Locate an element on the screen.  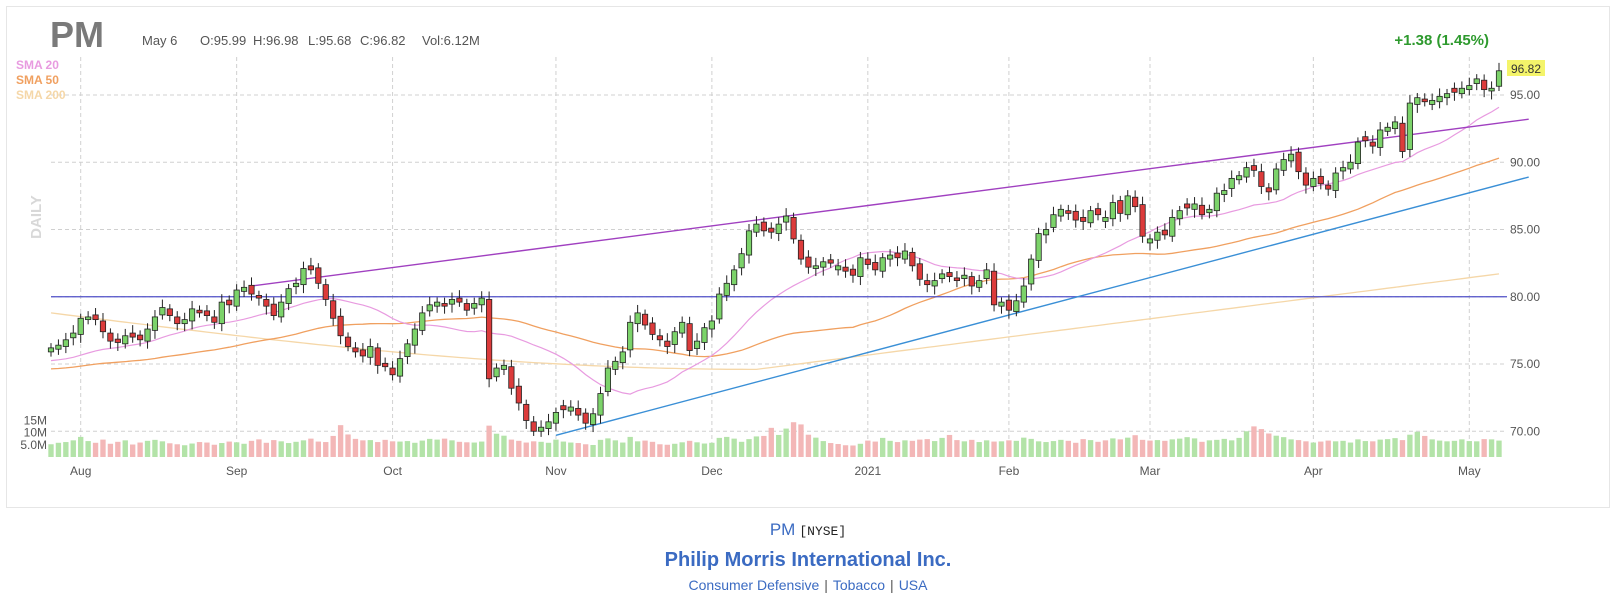
sector-link: Consumer Defensive is located at coordinates (754, 585).